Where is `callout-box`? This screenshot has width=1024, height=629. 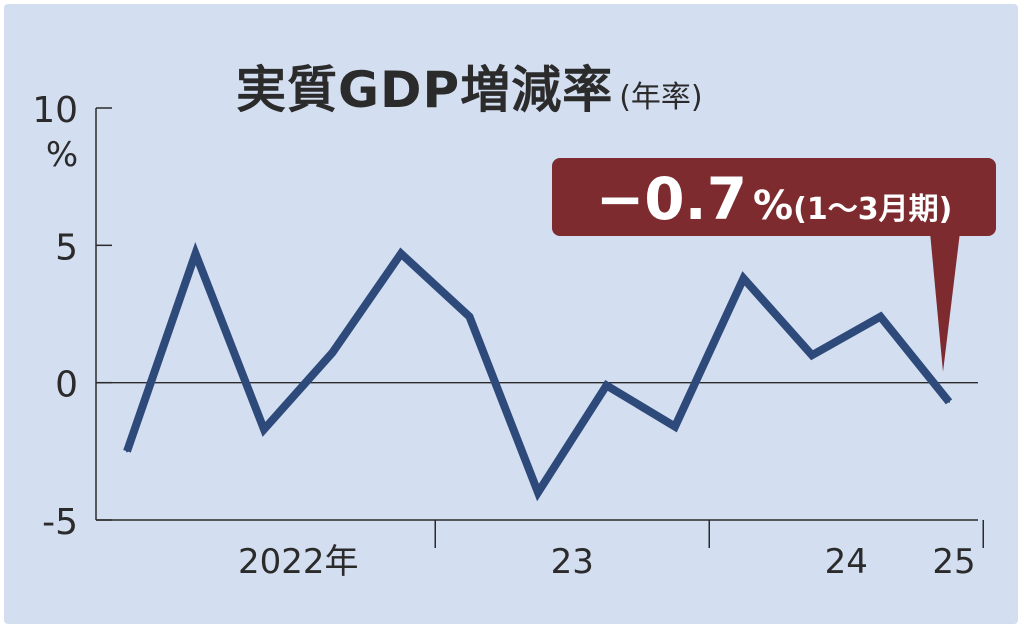
callout-box is located at coordinates (774, 197).